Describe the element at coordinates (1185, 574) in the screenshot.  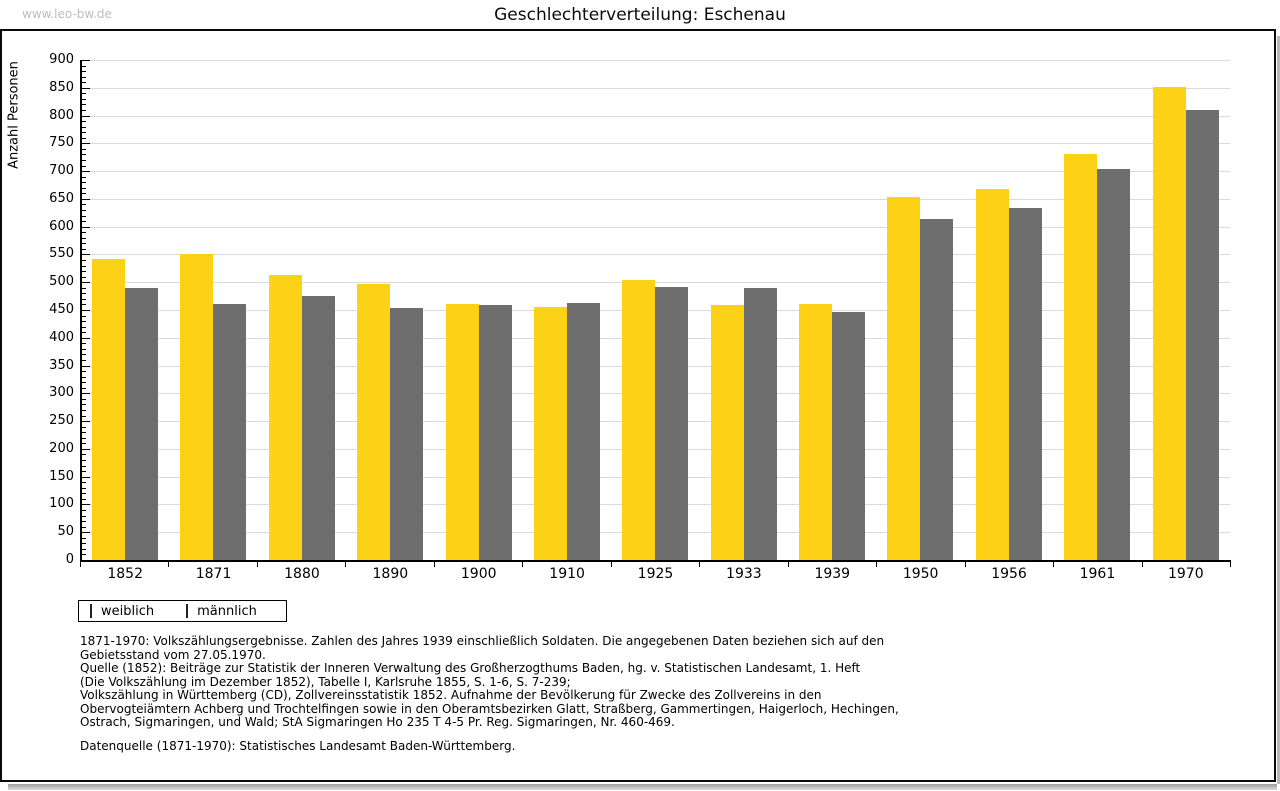
I see `x-axis-label: 1970` at that location.